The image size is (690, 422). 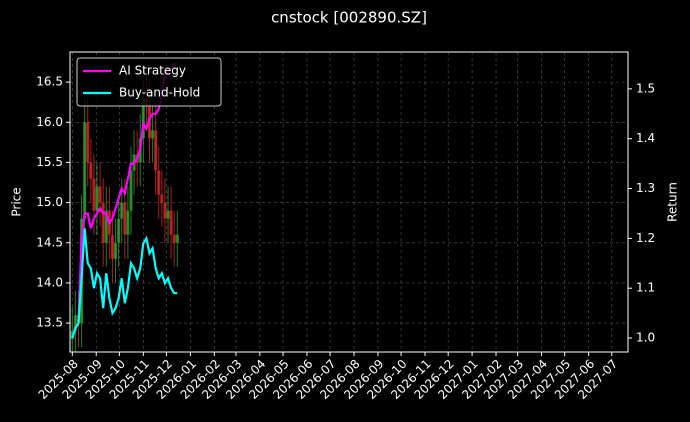 What do you see at coordinates (49, 282) in the screenshot?
I see `y-tick-label: 14.0` at bounding box center [49, 282].